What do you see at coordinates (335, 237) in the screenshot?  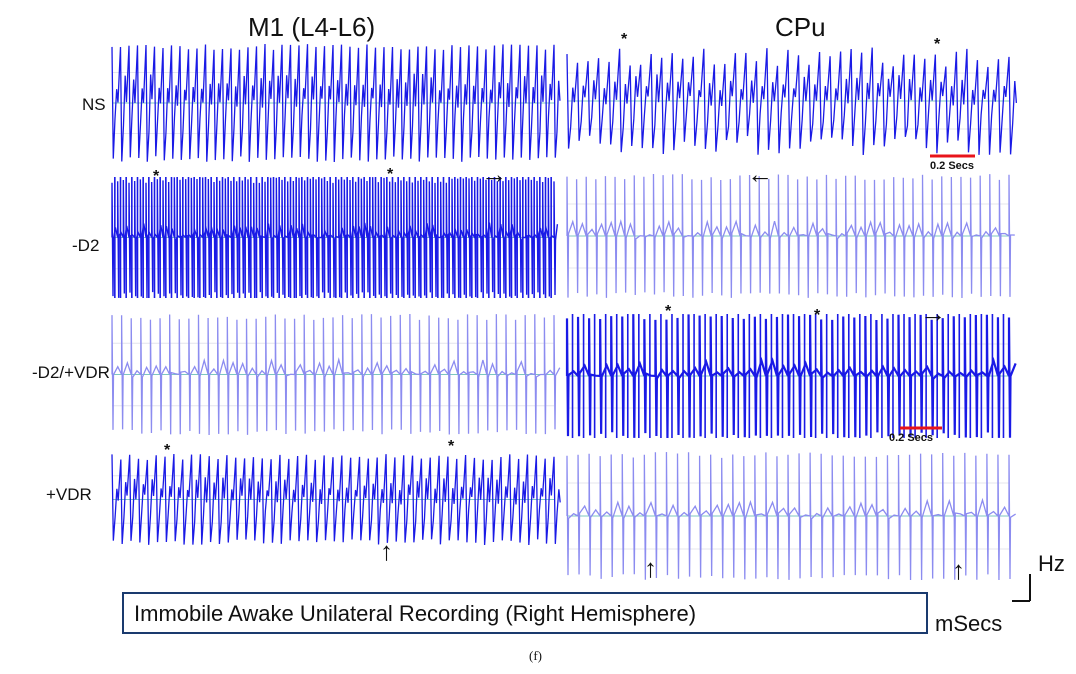 I see `trace-m1-d2` at bounding box center [335, 237].